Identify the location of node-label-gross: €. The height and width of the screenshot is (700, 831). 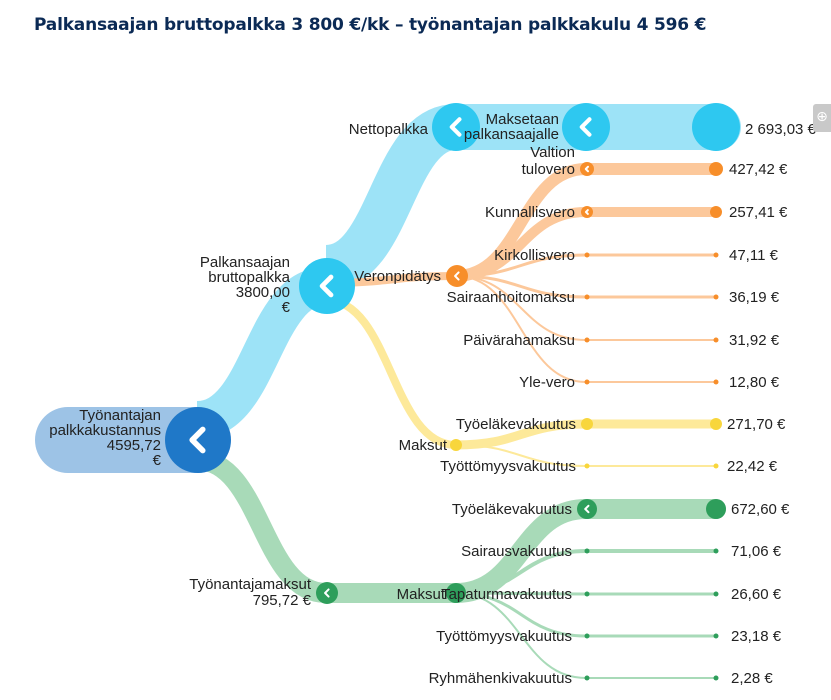
(286, 307).